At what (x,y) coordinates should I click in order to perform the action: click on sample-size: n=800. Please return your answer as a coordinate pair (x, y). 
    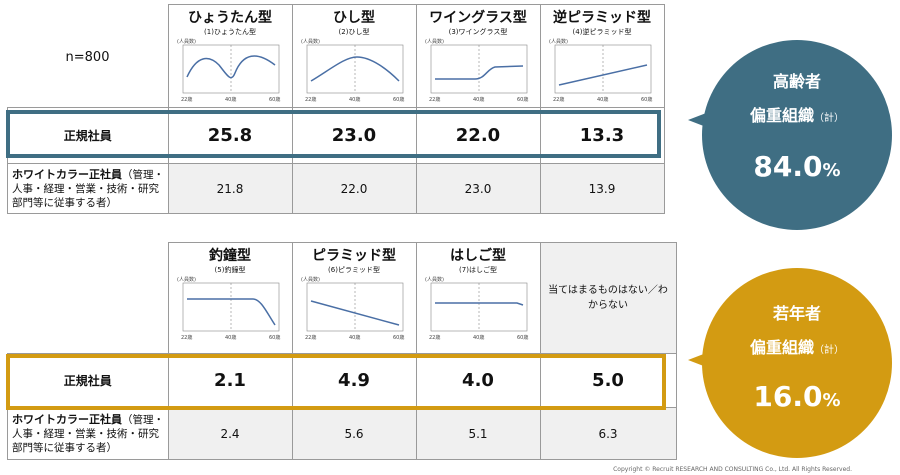
    Looking at the image, I should click on (87, 58).